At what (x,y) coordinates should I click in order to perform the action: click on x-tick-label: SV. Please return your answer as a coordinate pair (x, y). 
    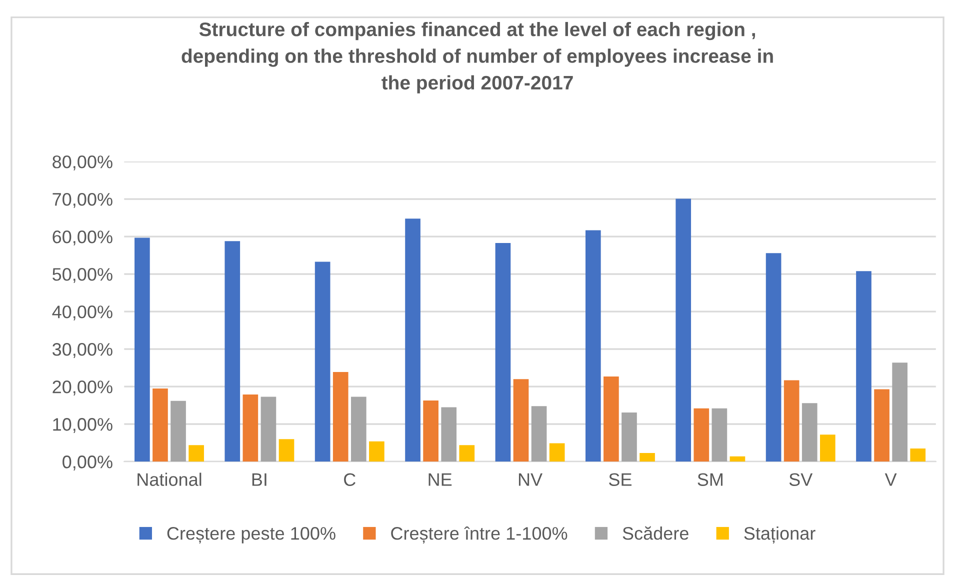
    Looking at the image, I should click on (801, 479).